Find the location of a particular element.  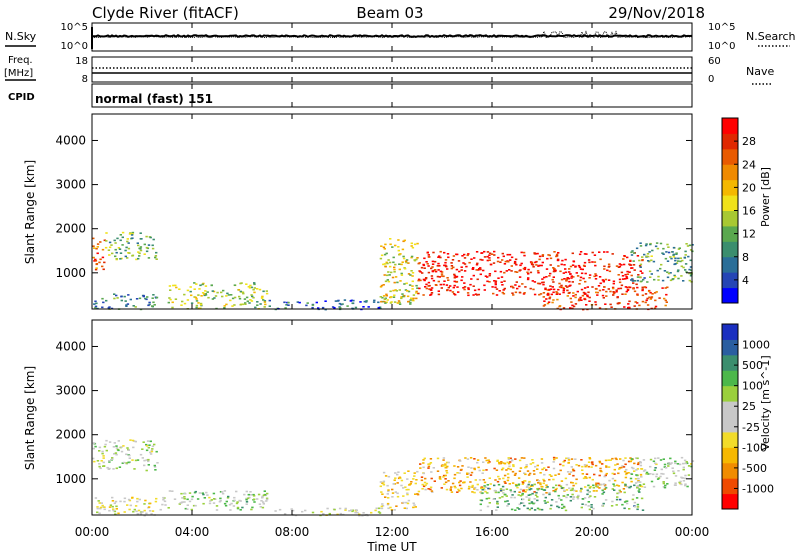

cpid-text: normal (fast) 151 is located at coordinates (154, 99).